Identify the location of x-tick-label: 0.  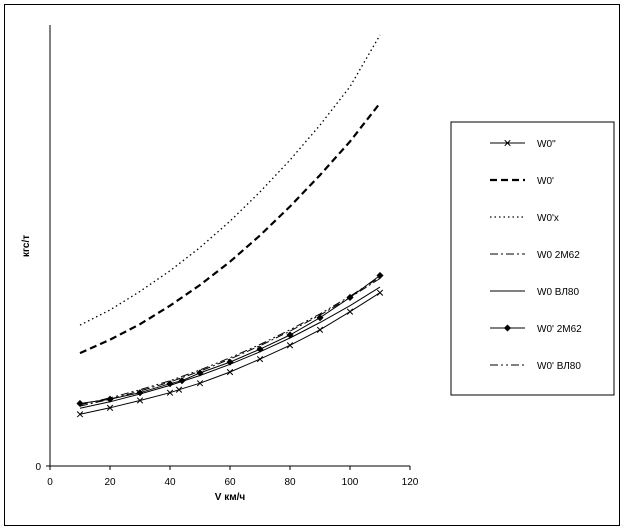
(50, 482).